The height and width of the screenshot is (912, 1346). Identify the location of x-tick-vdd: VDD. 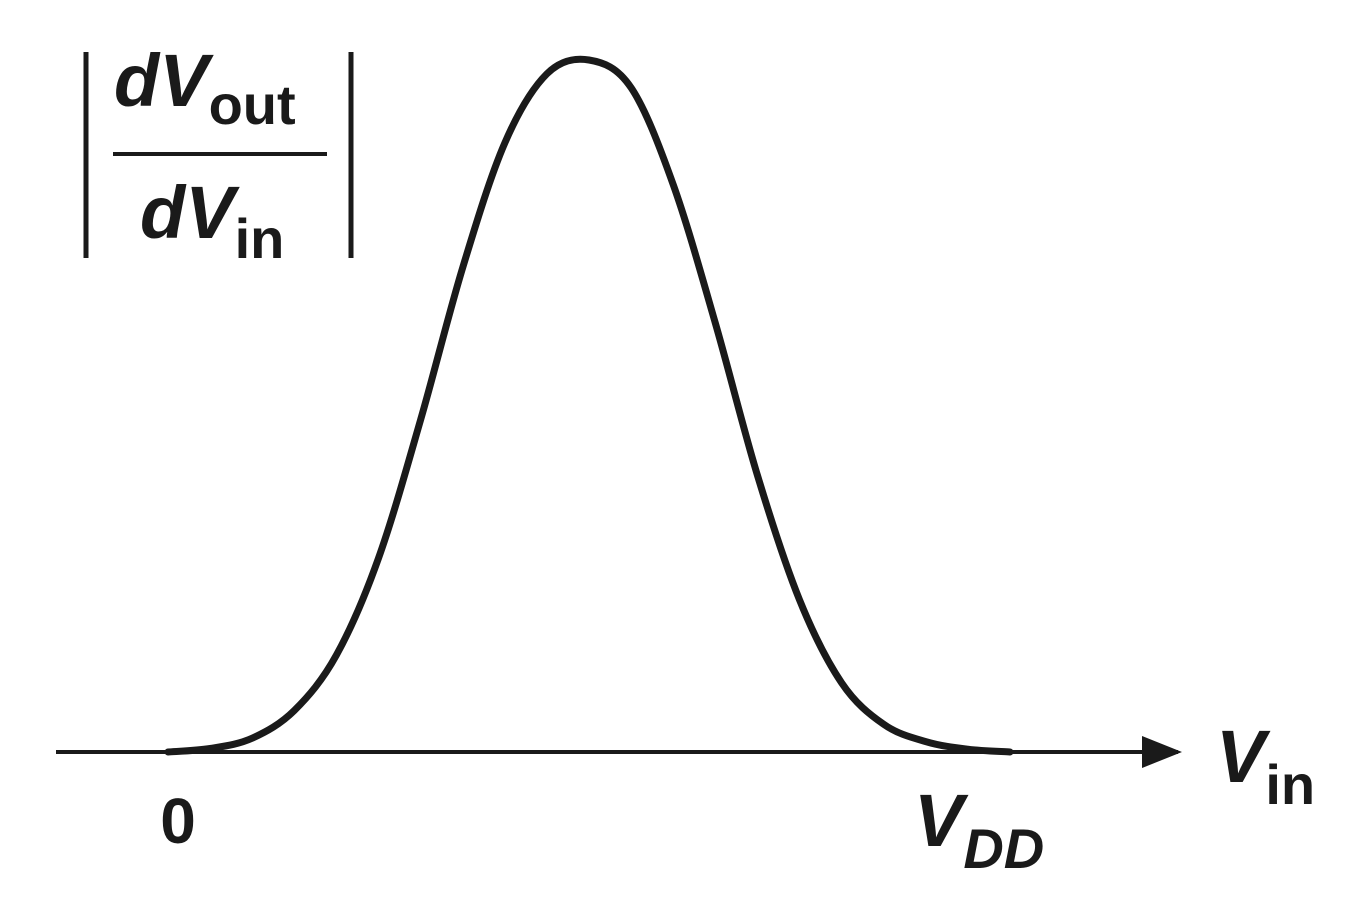
(979, 829).